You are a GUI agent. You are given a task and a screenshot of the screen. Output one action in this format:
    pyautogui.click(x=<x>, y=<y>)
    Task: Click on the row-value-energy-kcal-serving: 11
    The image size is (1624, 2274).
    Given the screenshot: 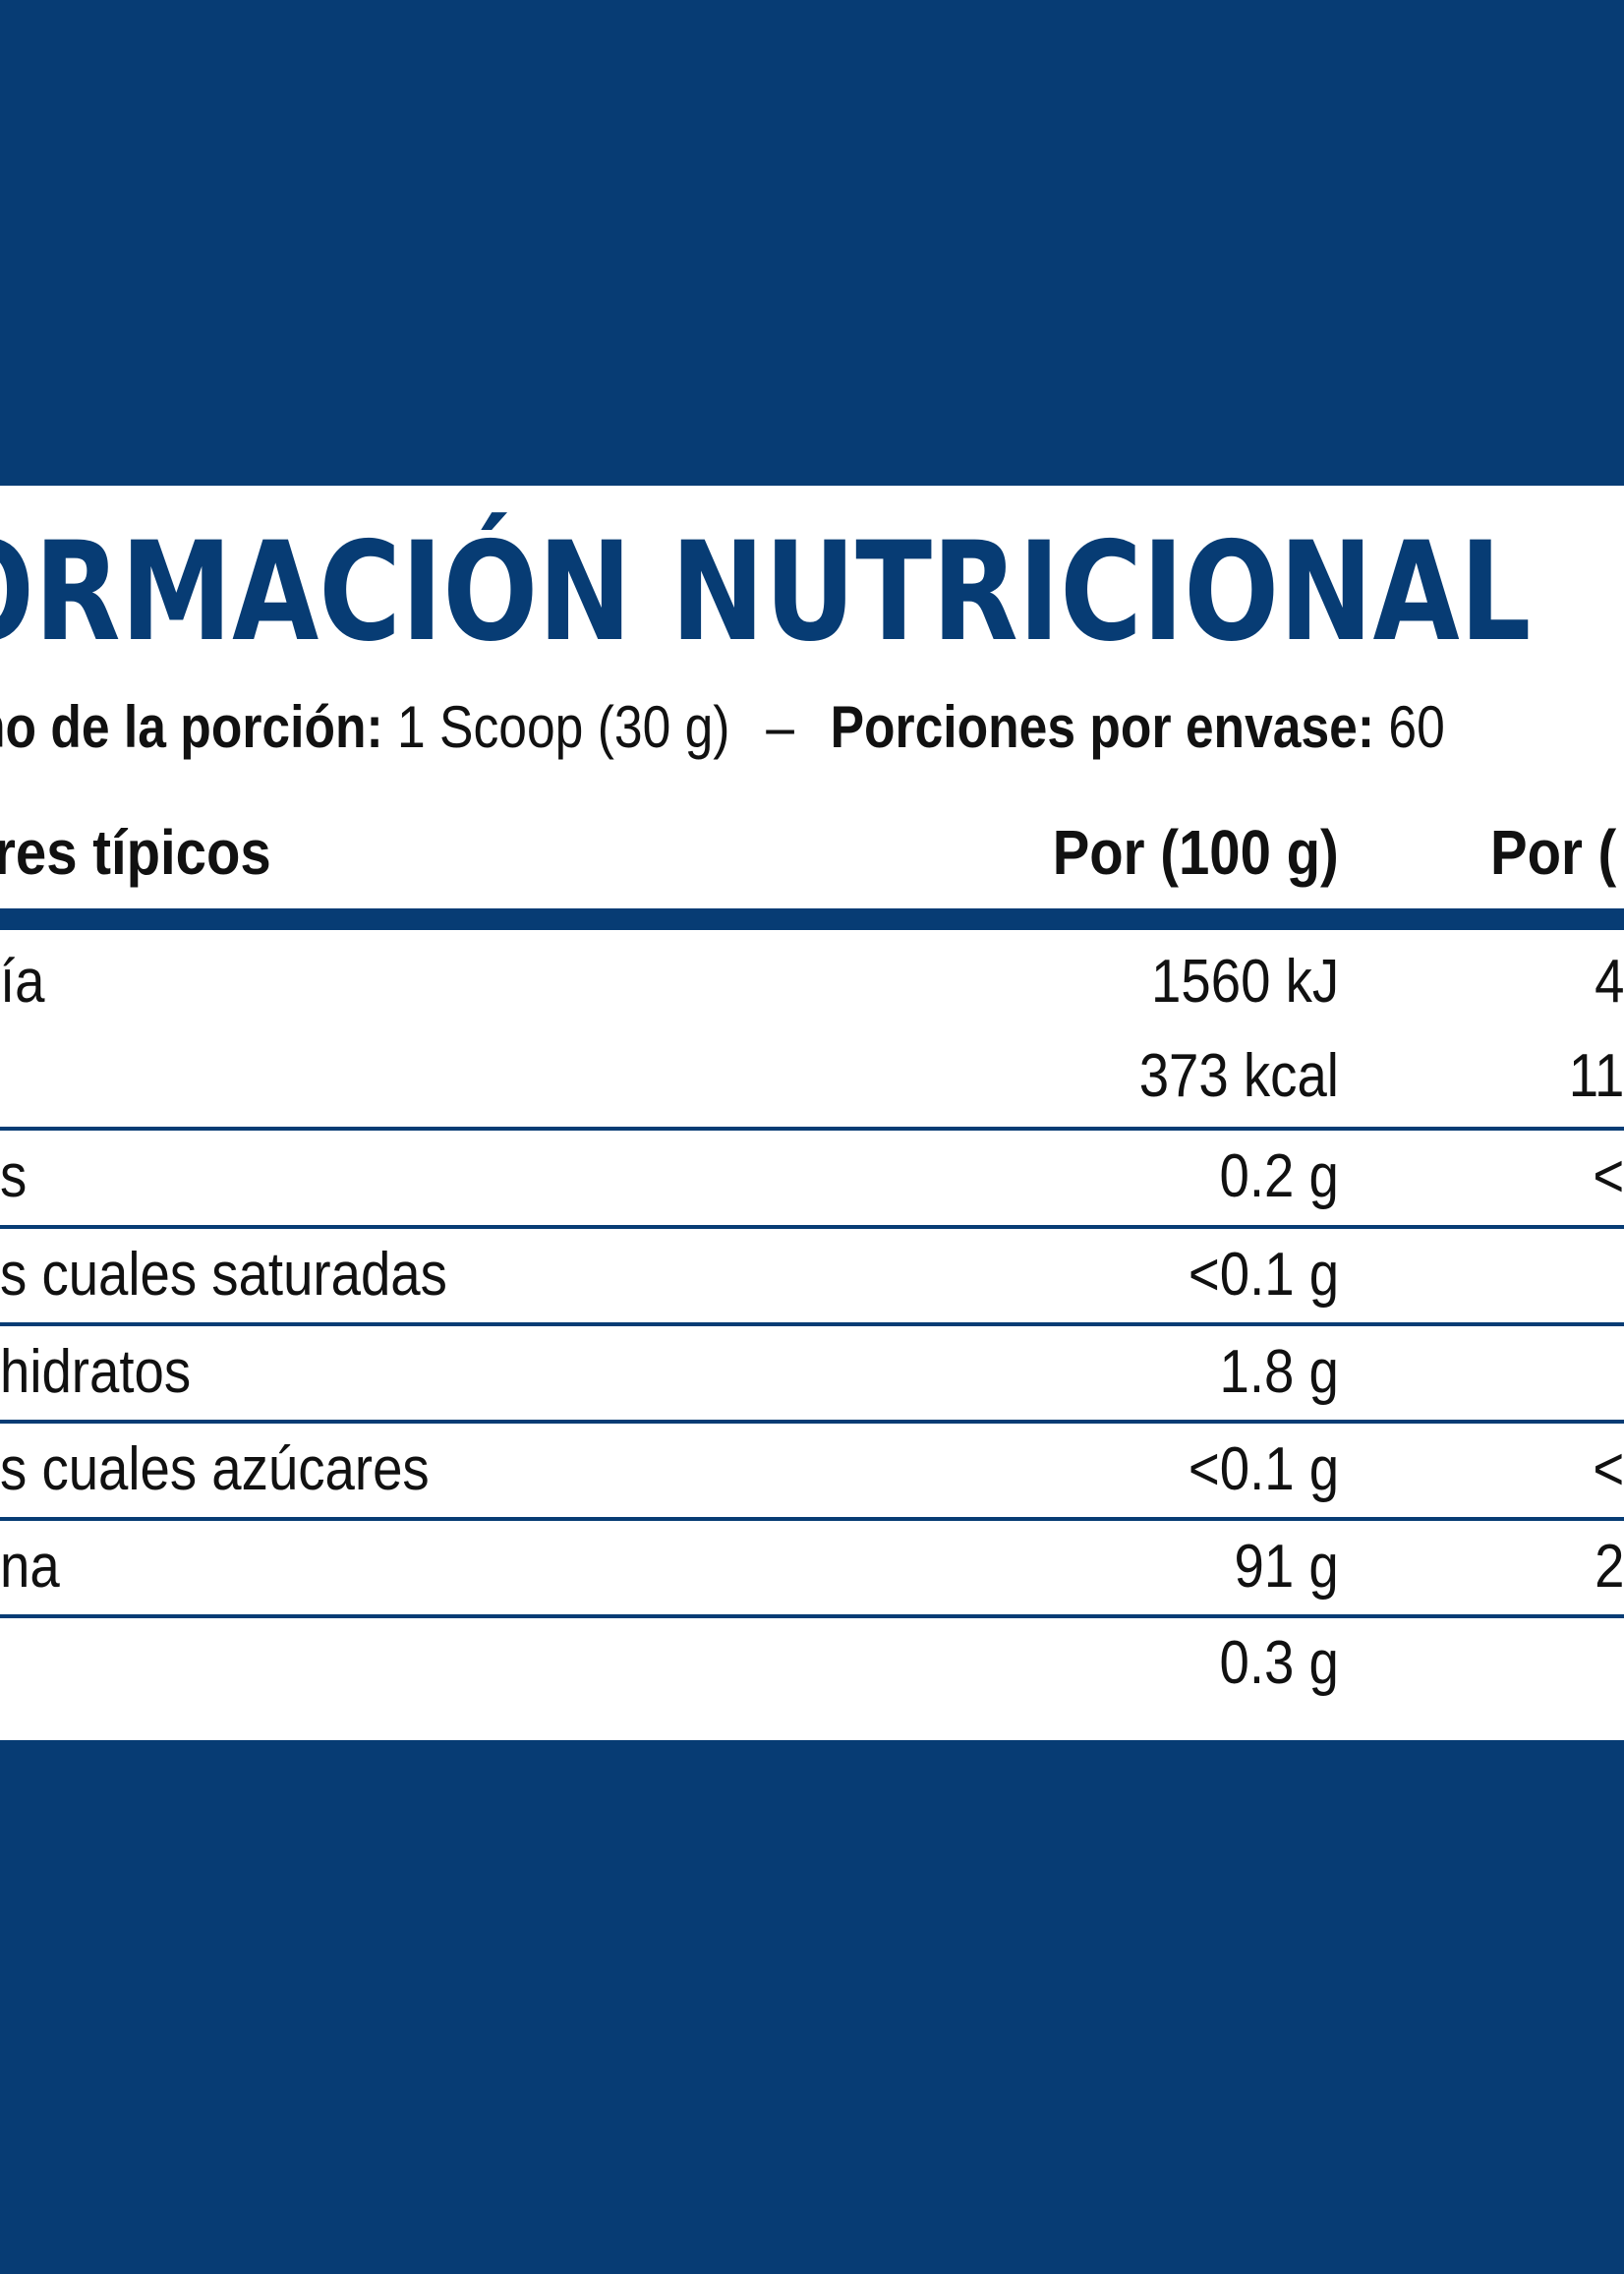 What is the action you would take?
    pyautogui.click(x=1596, y=1076)
    